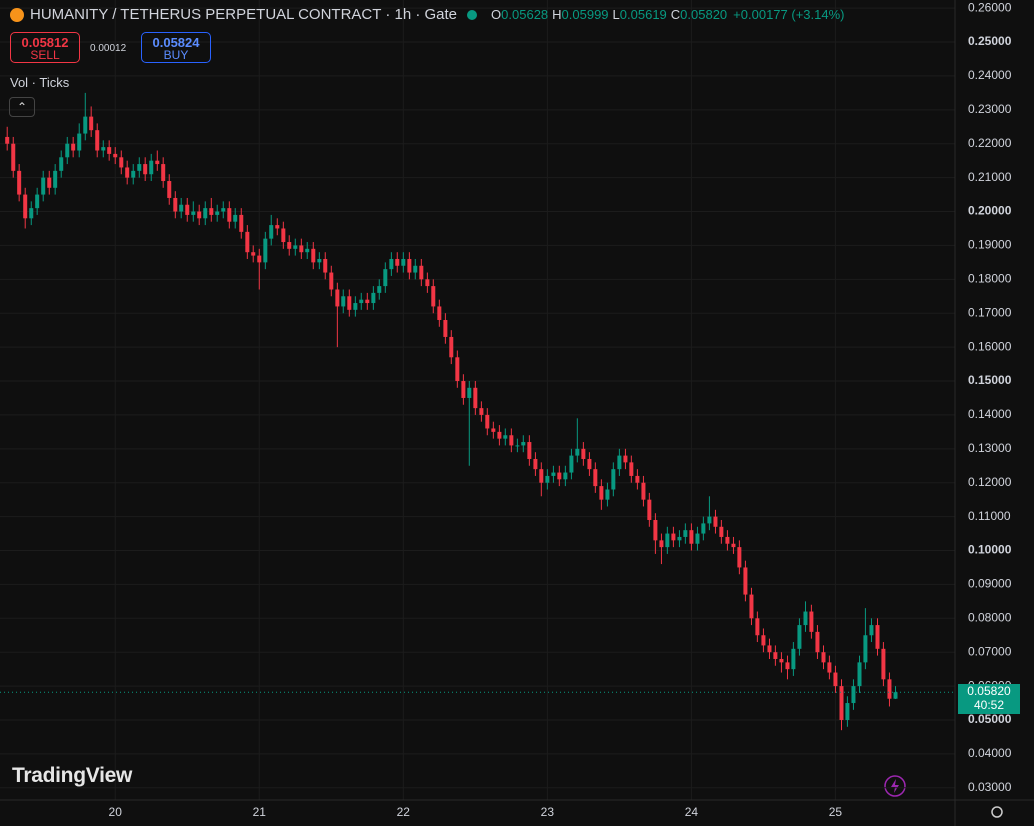 Image resolution: width=1034 pixels, height=826 pixels. Describe the element at coordinates (404, 812) in the screenshot. I see `x-tick-label: 22` at that location.